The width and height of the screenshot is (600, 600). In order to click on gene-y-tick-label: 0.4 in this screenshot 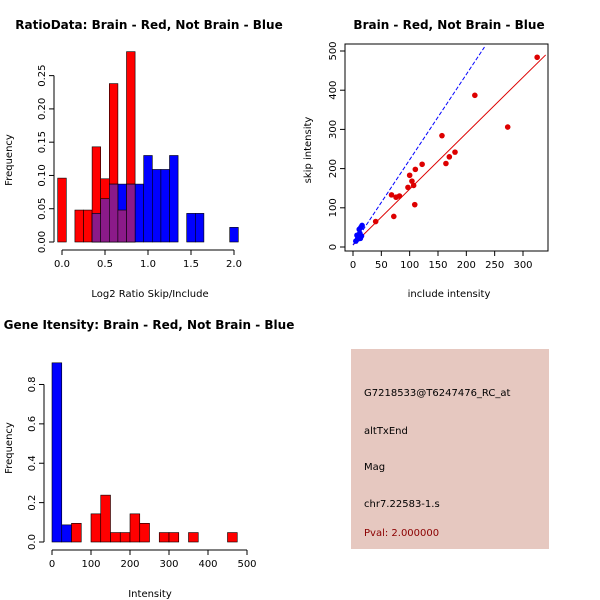, I will do `click(32, 463)`.